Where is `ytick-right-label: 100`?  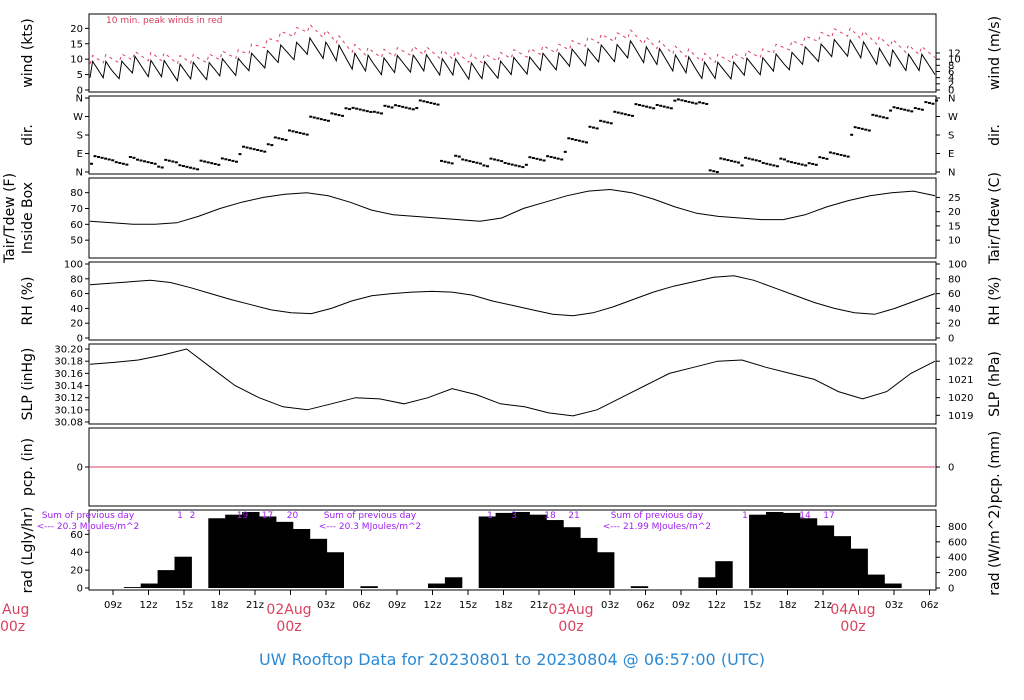
ytick-right-label: 100 is located at coordinates (957, 265).